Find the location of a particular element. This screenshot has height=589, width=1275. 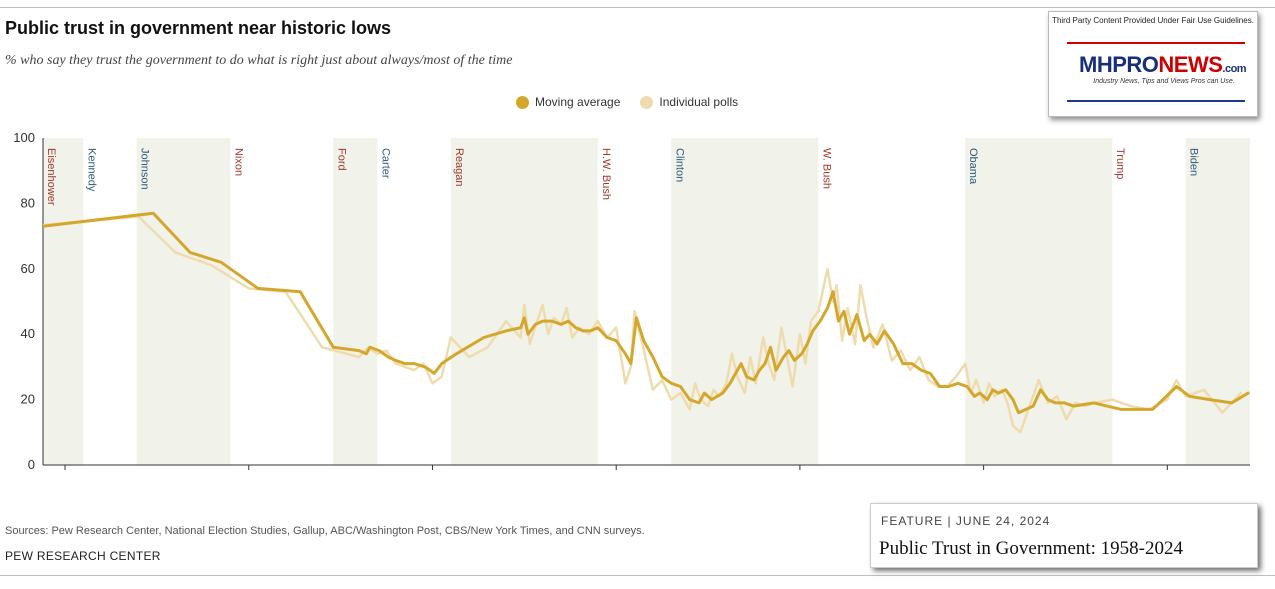

term-shade-eisenhower is located at coordinates (63, 301).